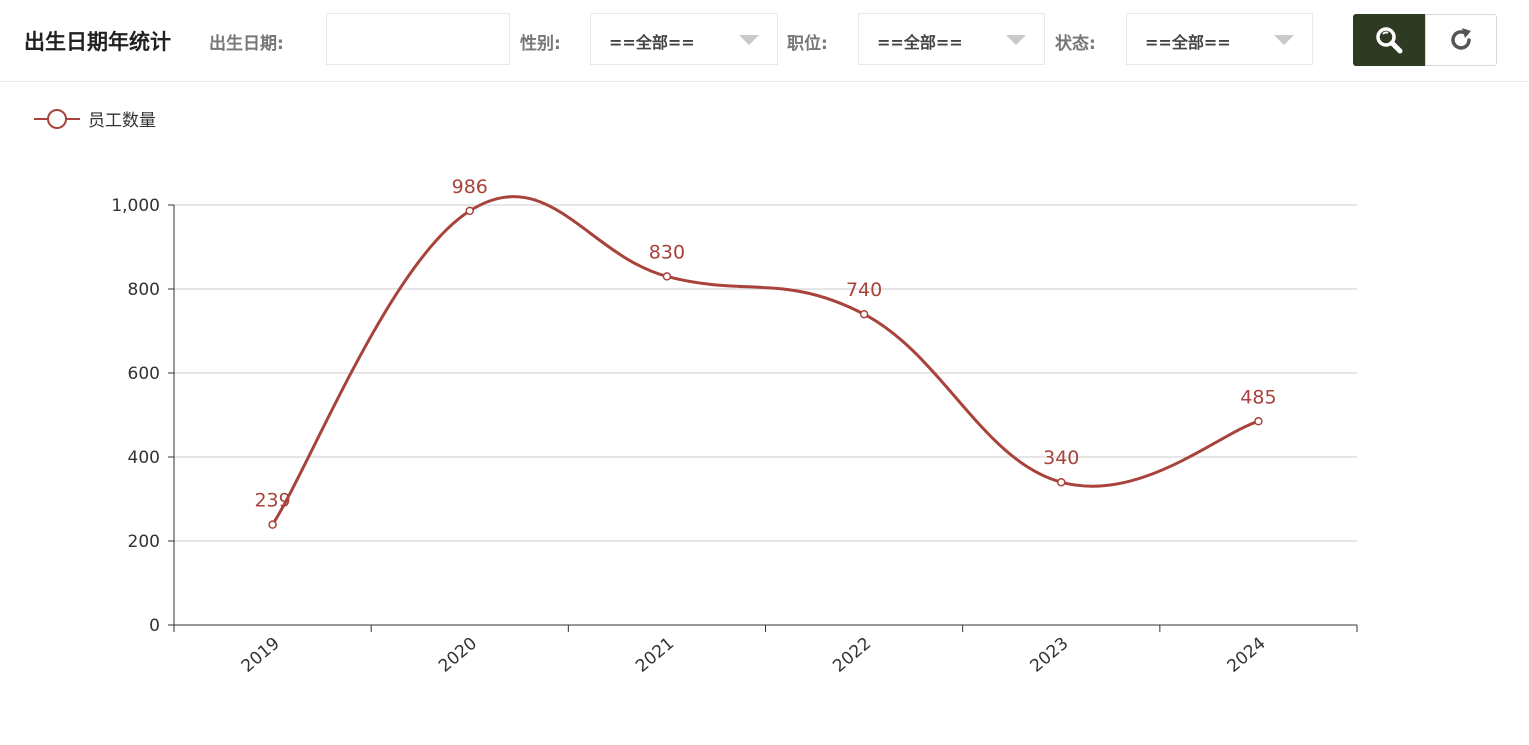 This screenshot has width=1529, height=745. What do you see at coordinates (144, 374) in the screenshot?
I see `y-tick-label: 600` at bounding box center [144, 374].